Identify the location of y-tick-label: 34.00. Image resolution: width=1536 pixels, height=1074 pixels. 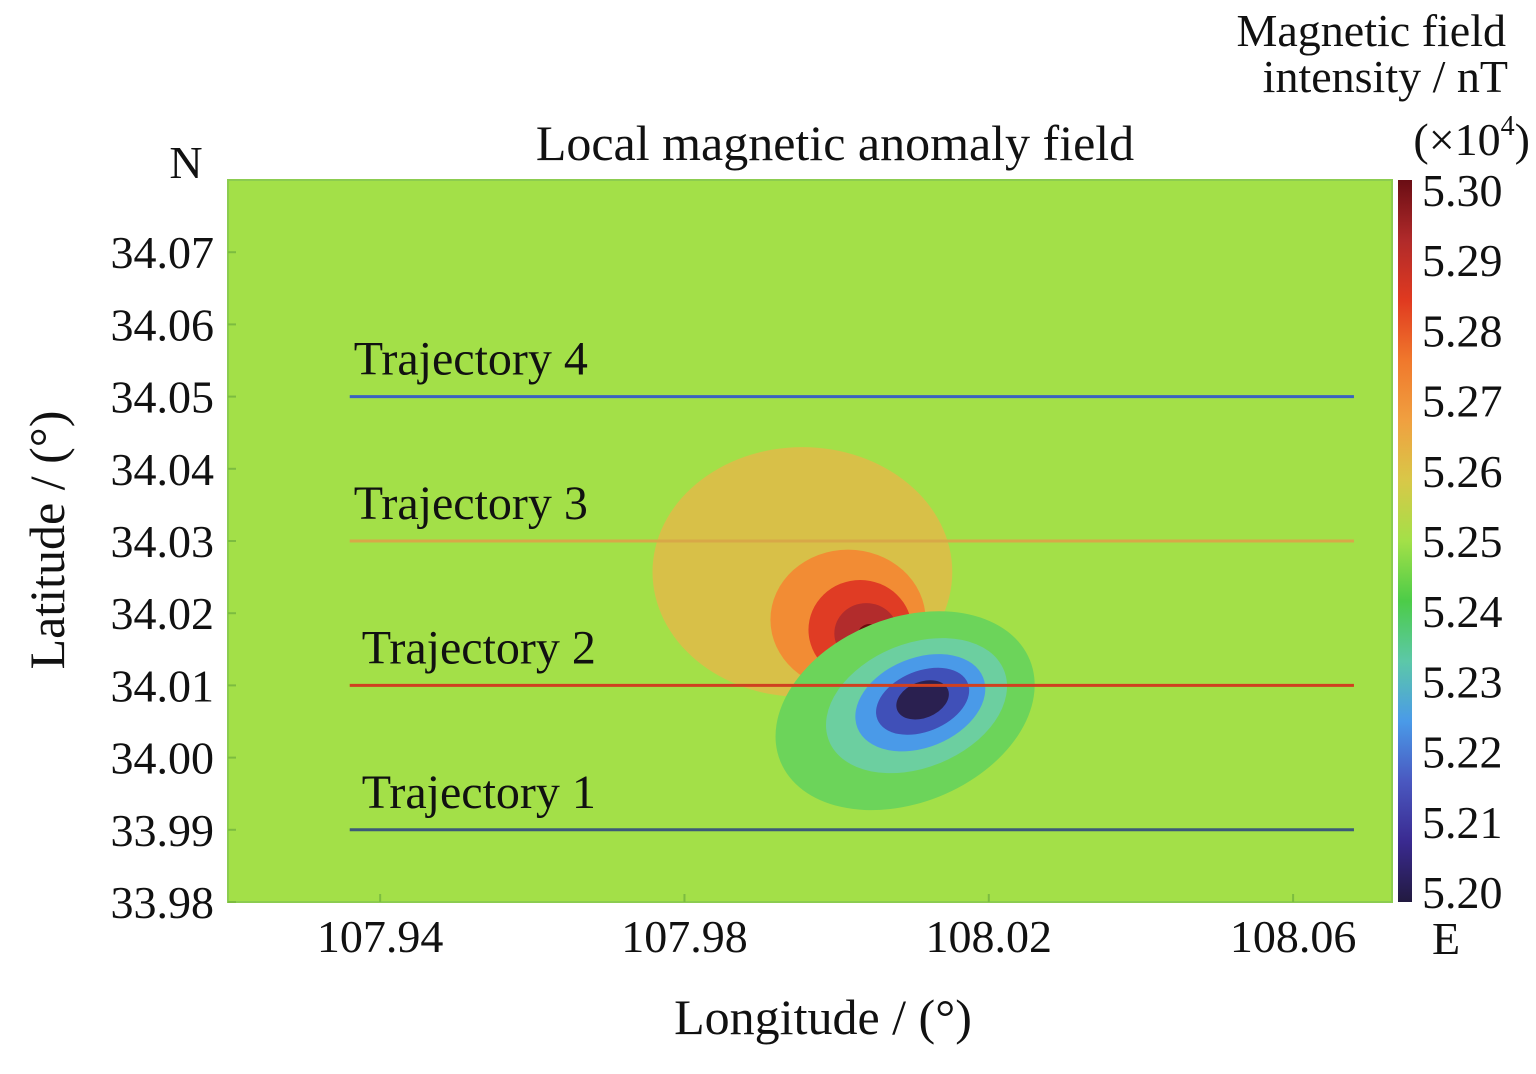
(163, 758).